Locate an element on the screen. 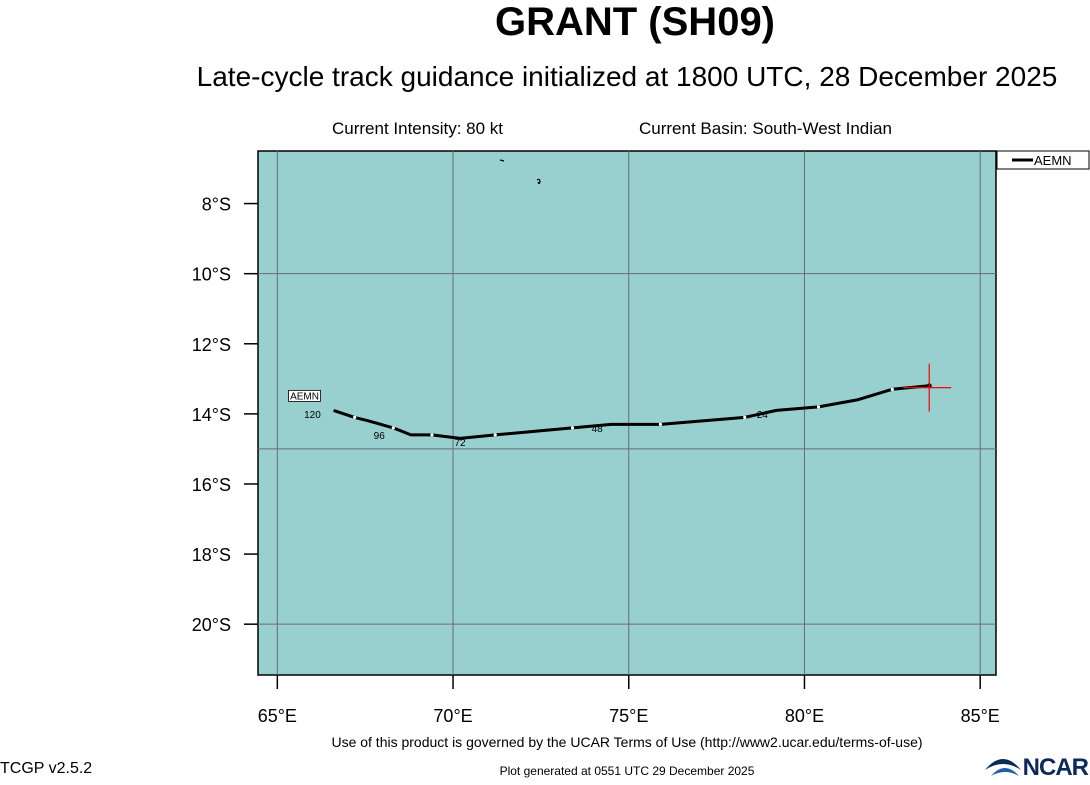 This screenshot has height=785, width=1090. forecast-hour-label: 24 is located at coordinates (763, 415).